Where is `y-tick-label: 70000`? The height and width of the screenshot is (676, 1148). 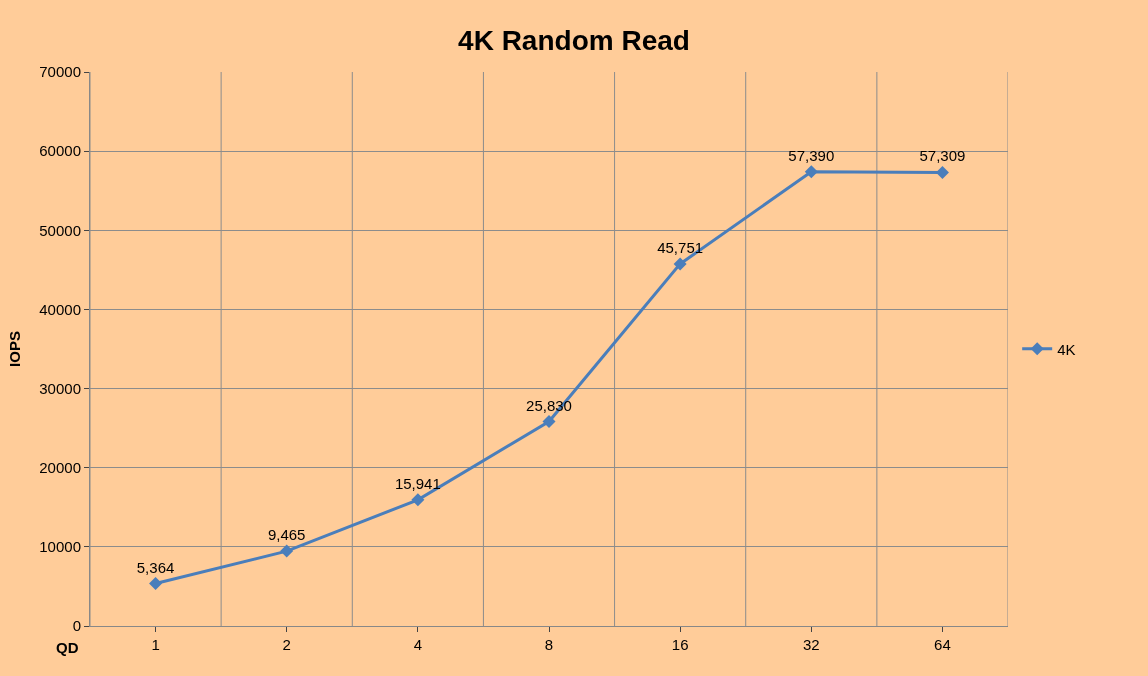
y-tick-label: 70000 is located at coordinates (60, 72).